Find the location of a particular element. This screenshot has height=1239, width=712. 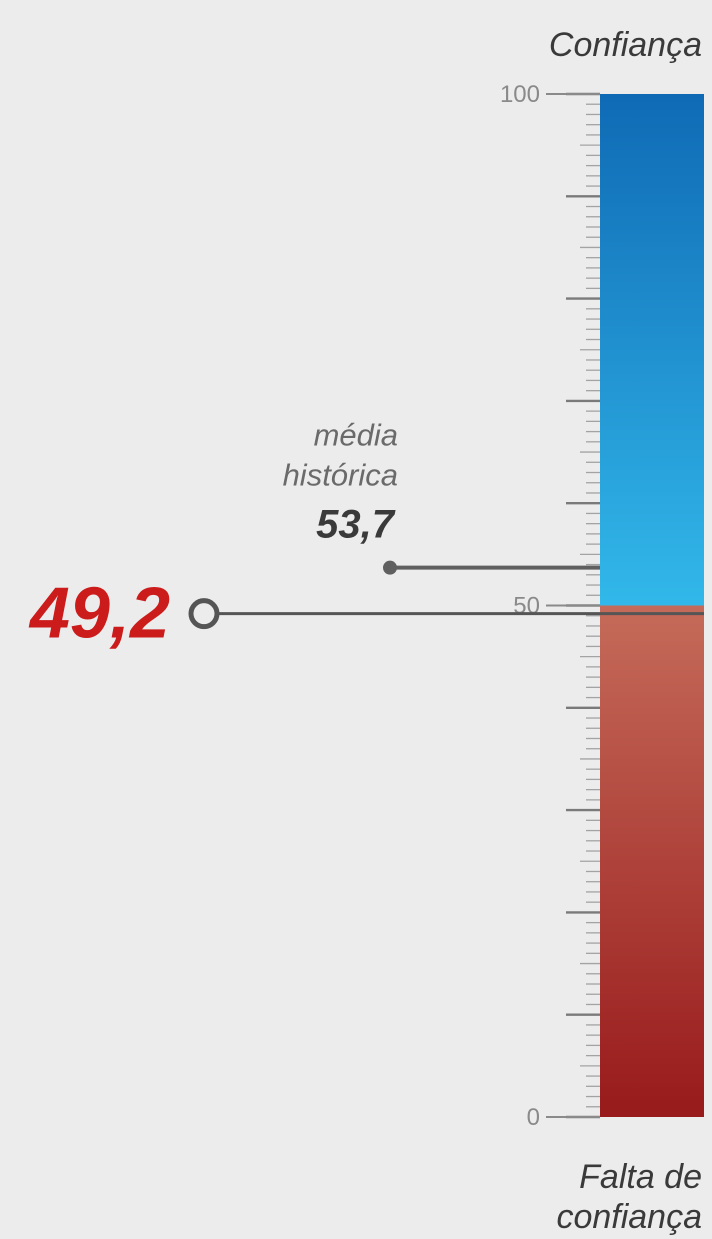

scale-tick-labels: 100 50 0 is located at coordinates (550, 606).